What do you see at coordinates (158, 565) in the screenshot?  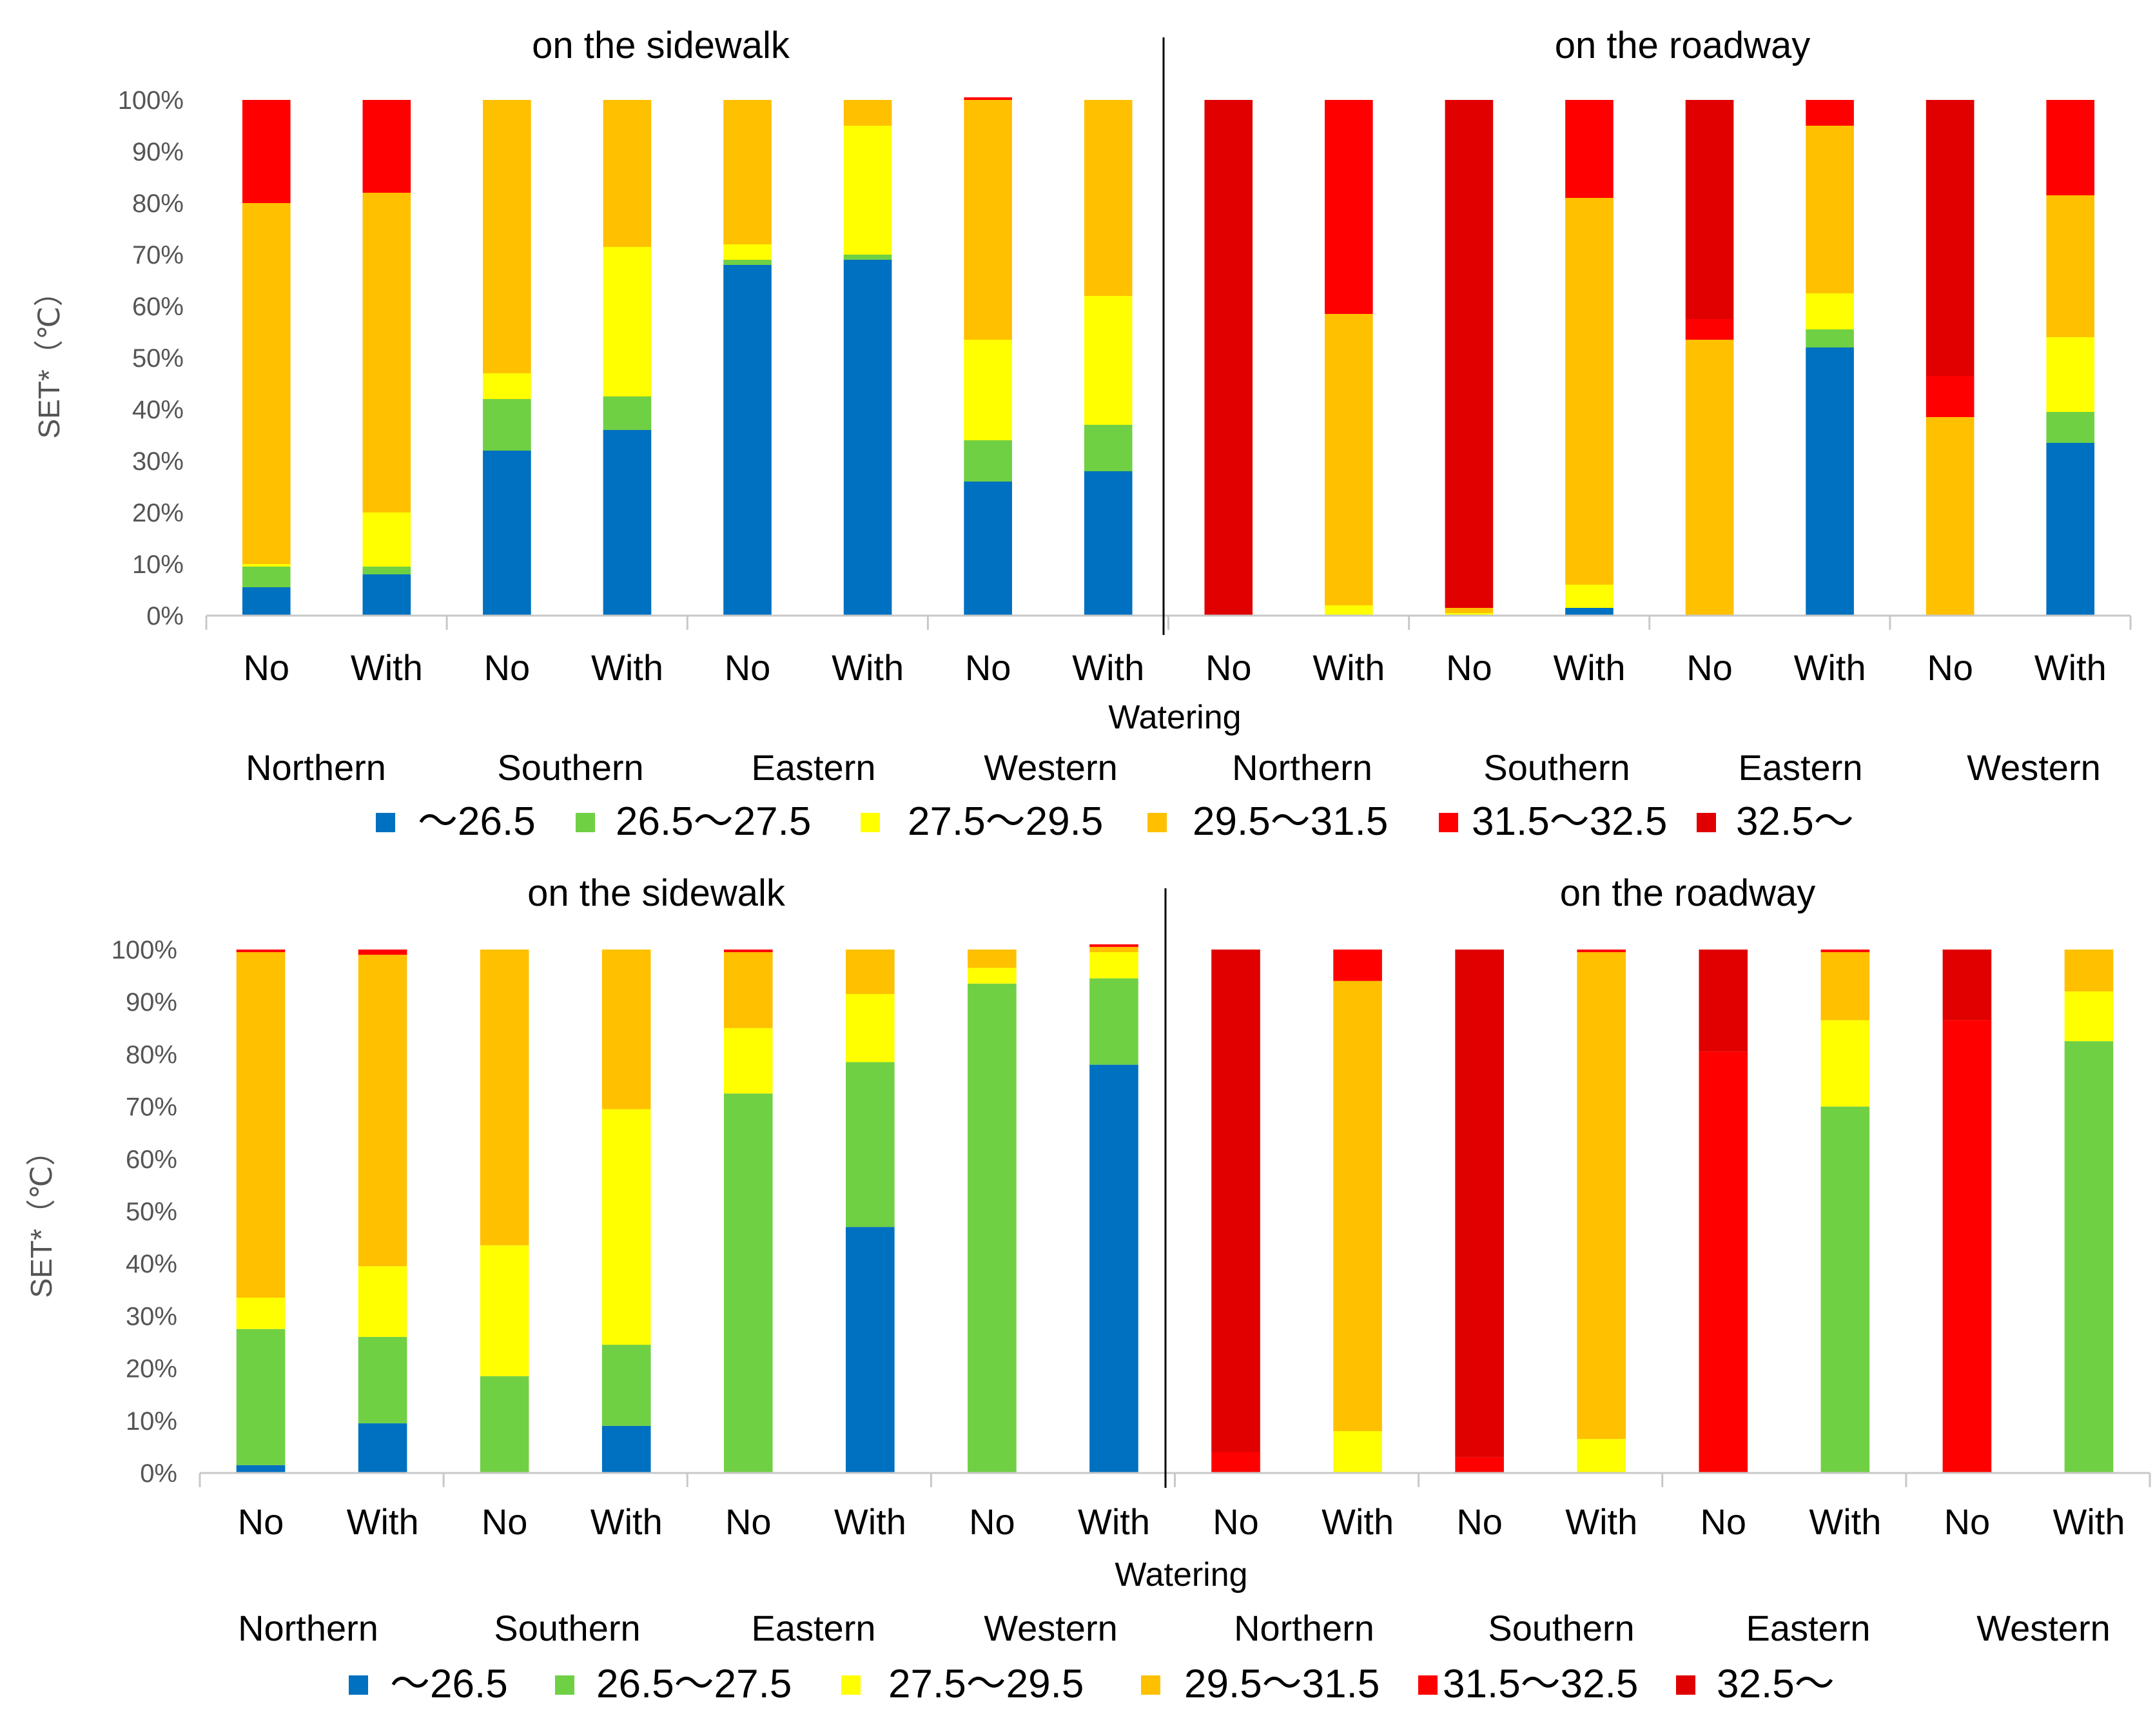 I see `y-tick-label: 10%` at bounding box center [158, 565].